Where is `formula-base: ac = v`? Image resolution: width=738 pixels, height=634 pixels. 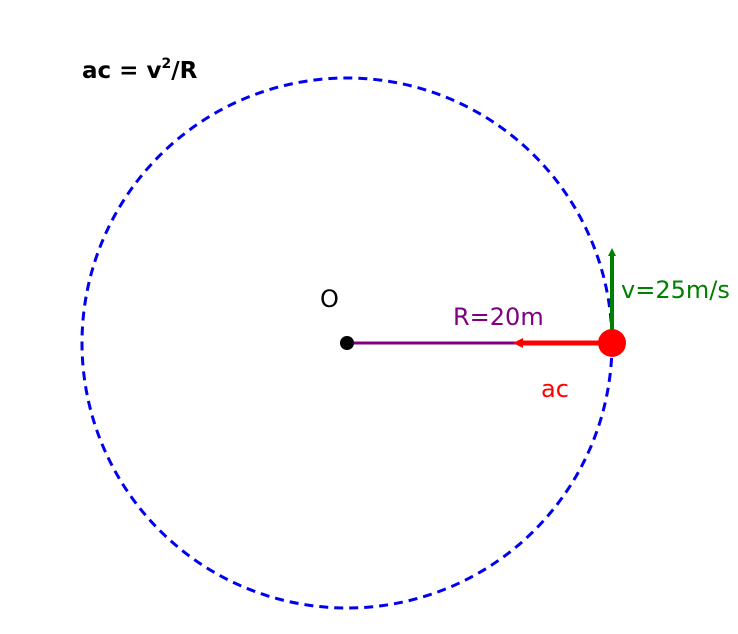
formula-base: ac = v is located at coordinates (121, 71).